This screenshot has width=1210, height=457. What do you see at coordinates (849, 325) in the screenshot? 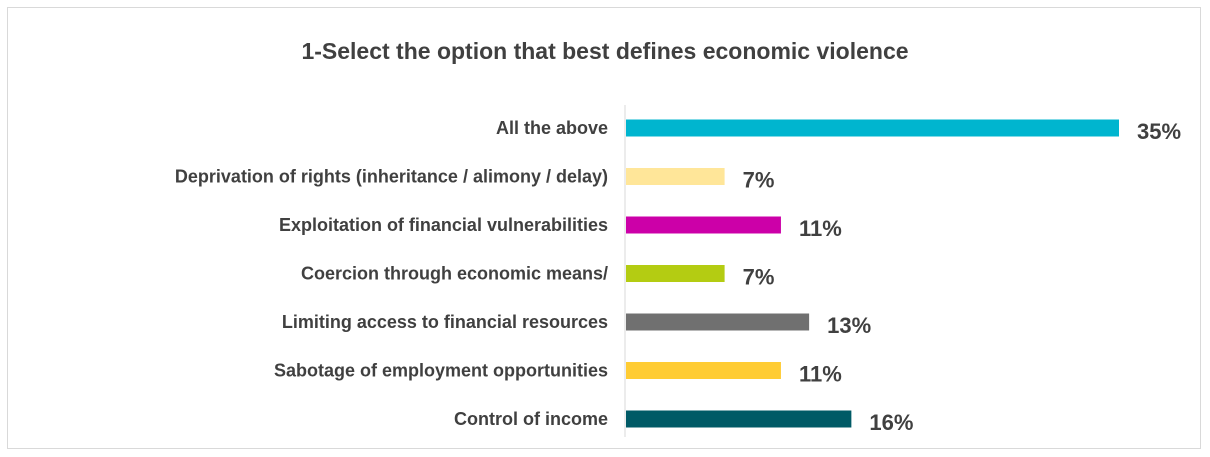
I see `value-label: 13%` at bounding box center [849, 325].